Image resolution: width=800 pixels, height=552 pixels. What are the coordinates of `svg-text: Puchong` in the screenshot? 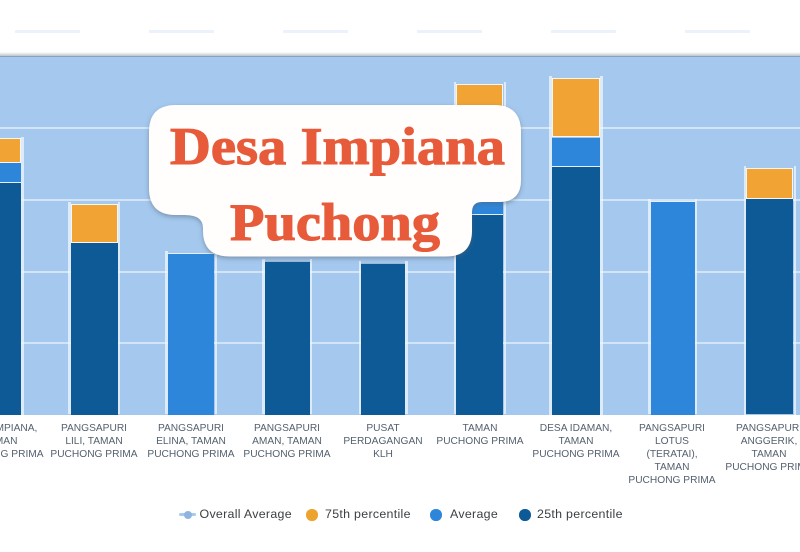 It's located at (335, 223).